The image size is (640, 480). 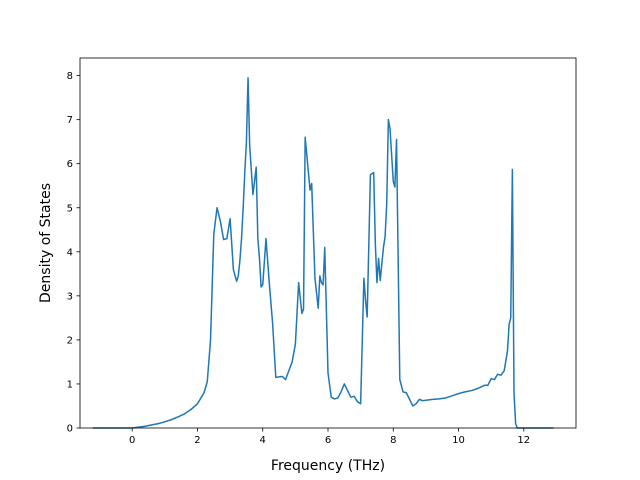 I want to click on x-tick-label: 6, so click(x=328, y=440).